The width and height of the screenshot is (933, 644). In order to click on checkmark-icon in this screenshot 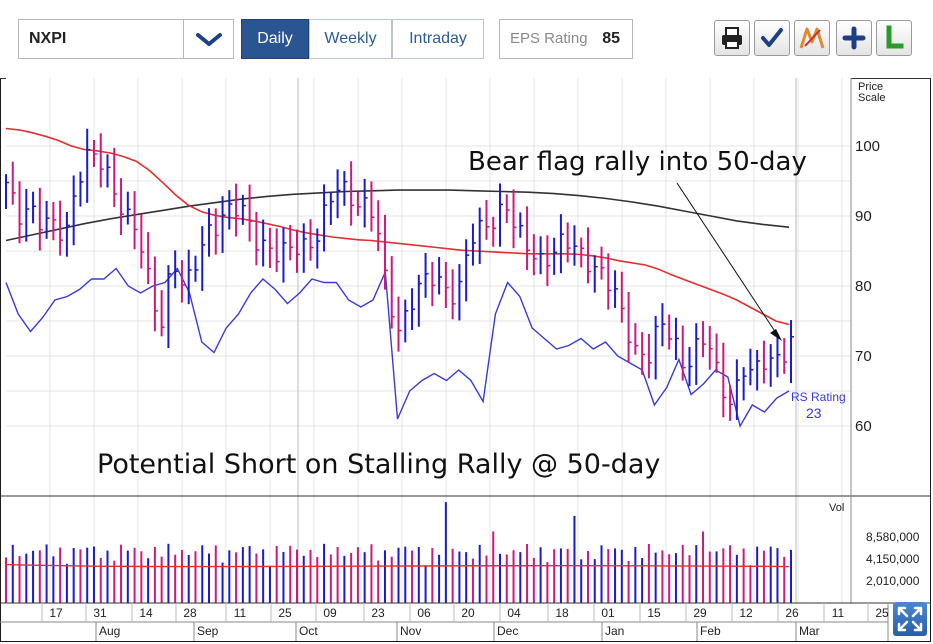, I will do `click(772, 37)`.